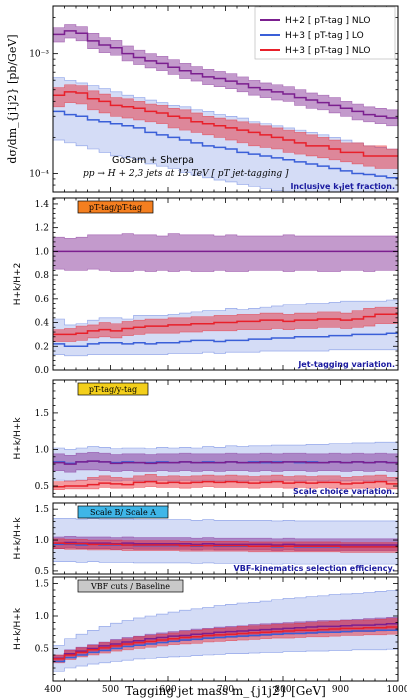 This screenshot has height=698, width=407. Describe the element at coordinates (18, 538) in the screenshot. I see `y-axis-label-3: H+k/H+k` at that location.